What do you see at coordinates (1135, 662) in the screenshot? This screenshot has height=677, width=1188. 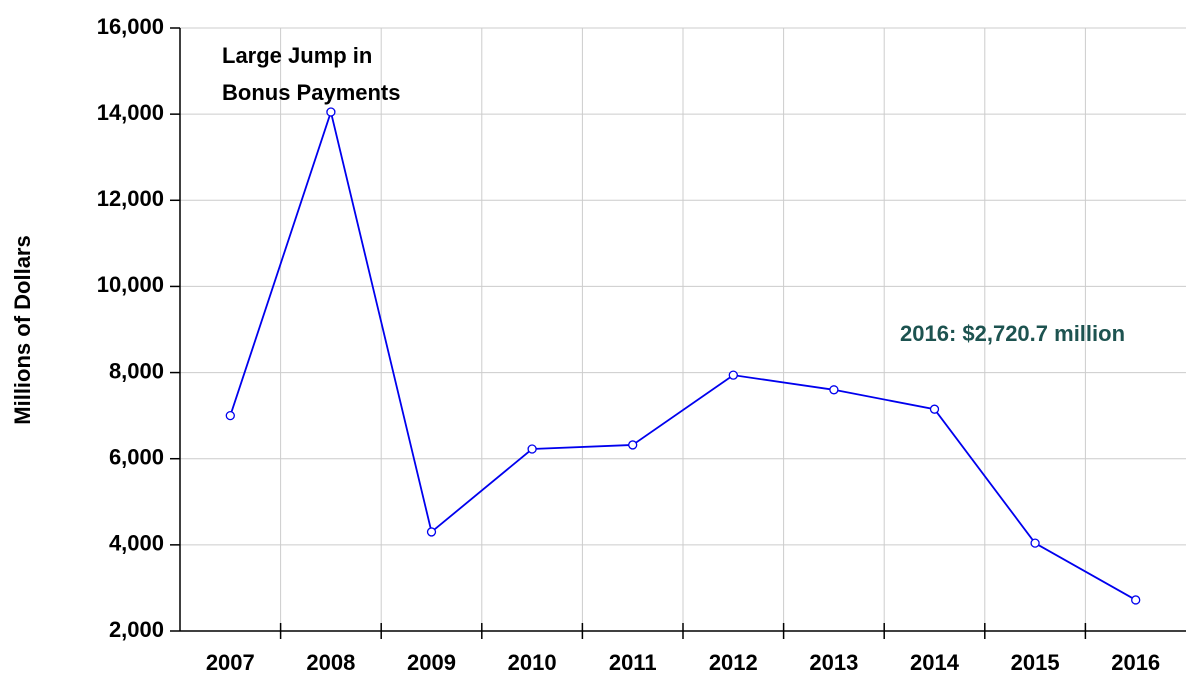 I see `x-tick-label: 2016` at bounding box center [1135, 662].